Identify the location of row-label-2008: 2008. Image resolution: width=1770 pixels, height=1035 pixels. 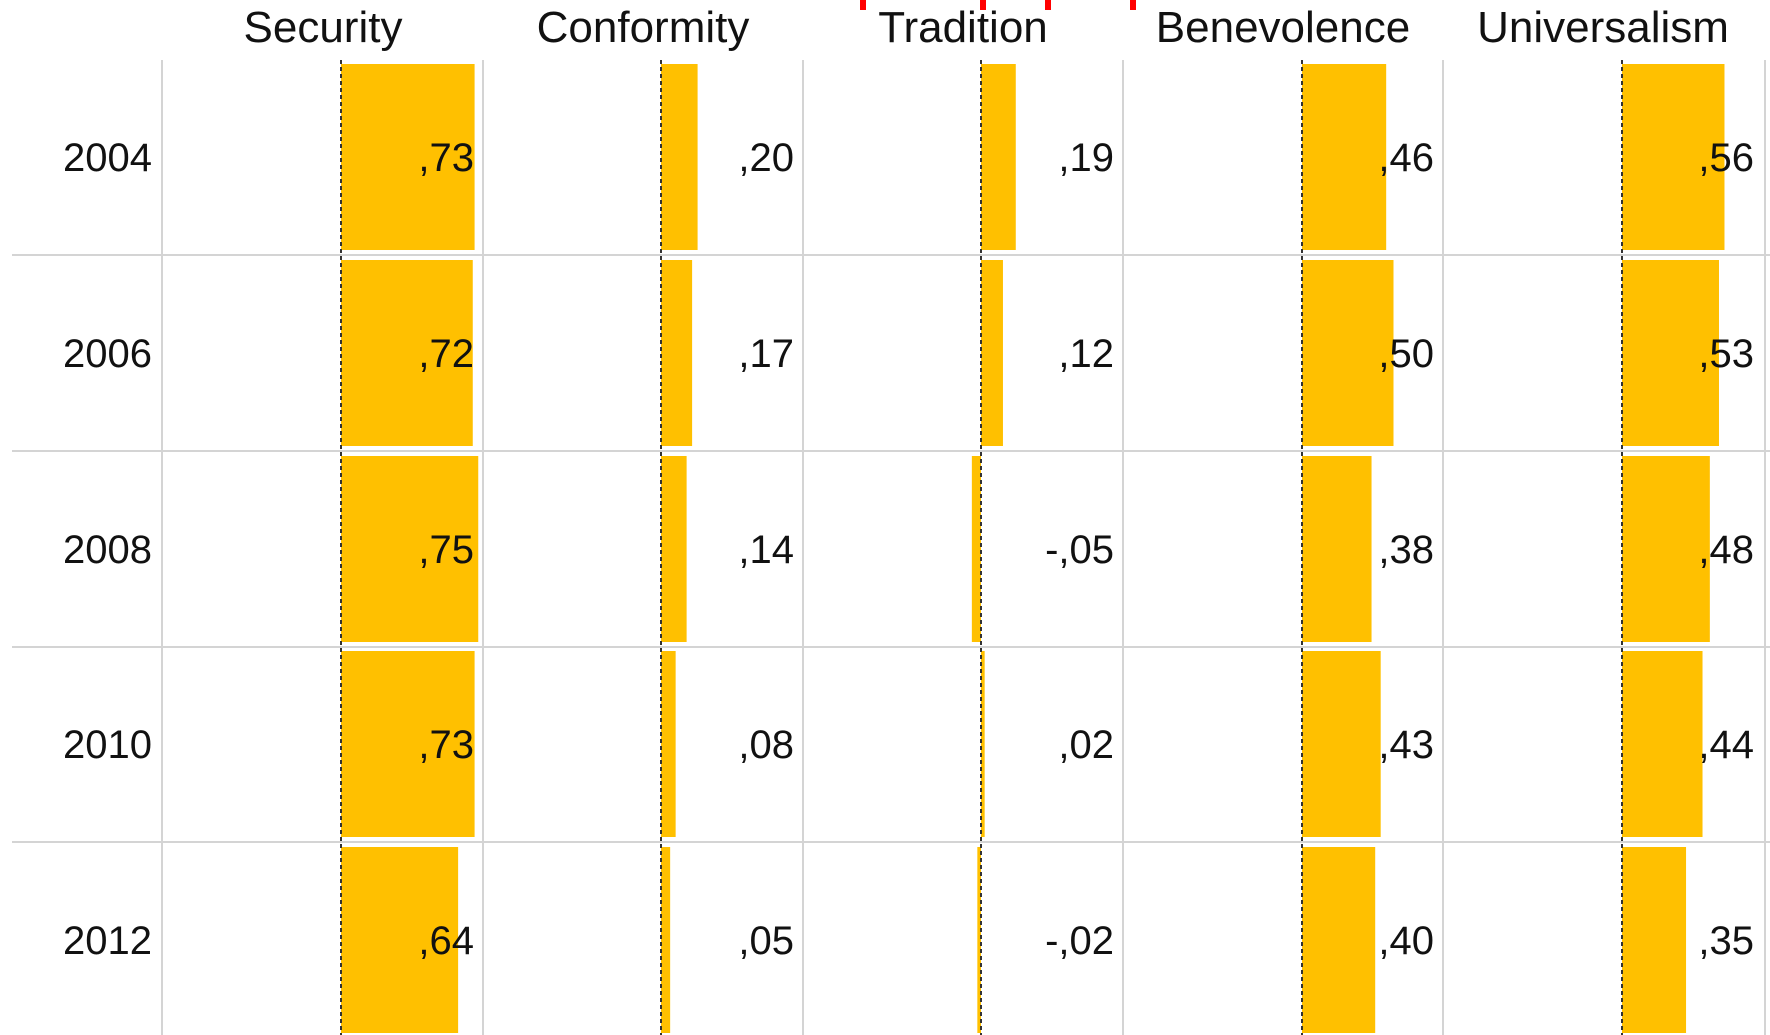
(107, 550).